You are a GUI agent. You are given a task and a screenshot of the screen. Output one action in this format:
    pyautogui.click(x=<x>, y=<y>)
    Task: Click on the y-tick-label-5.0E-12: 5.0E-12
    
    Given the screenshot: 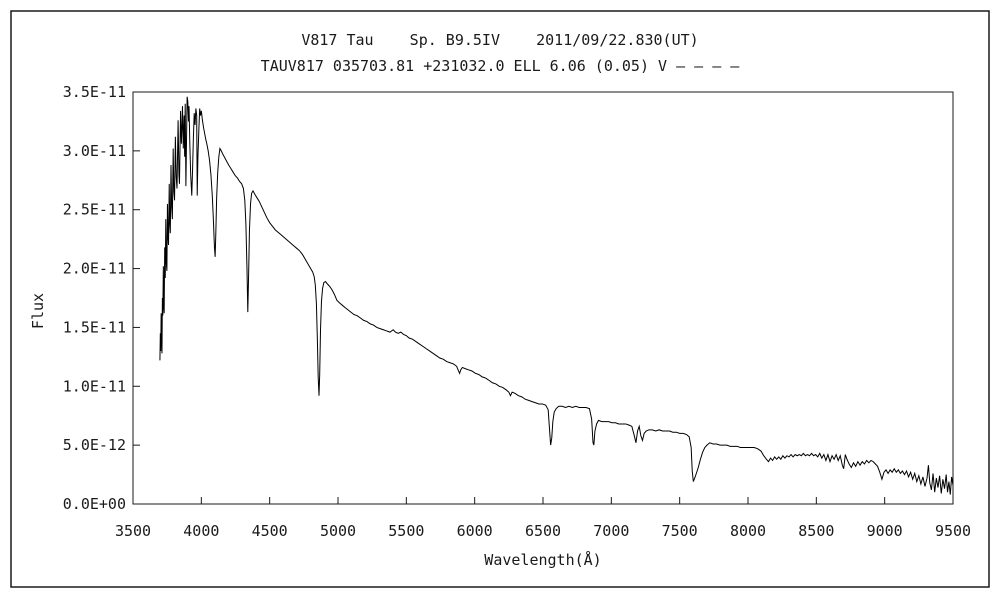 What is the action you would take?
    pyautogui.click(x=94, y=445)
    